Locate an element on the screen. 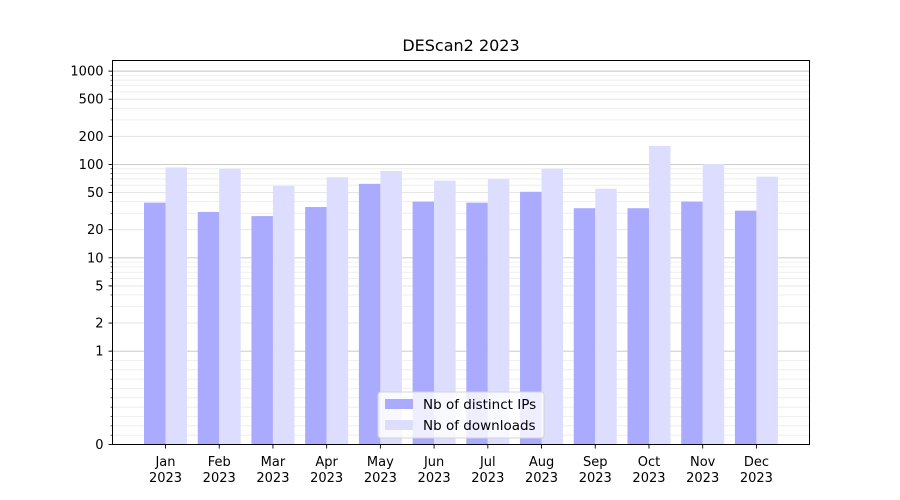 The width and height of the screenshot is (900, 500). y-tick-label: 0 is located at coordinates (99, 445).